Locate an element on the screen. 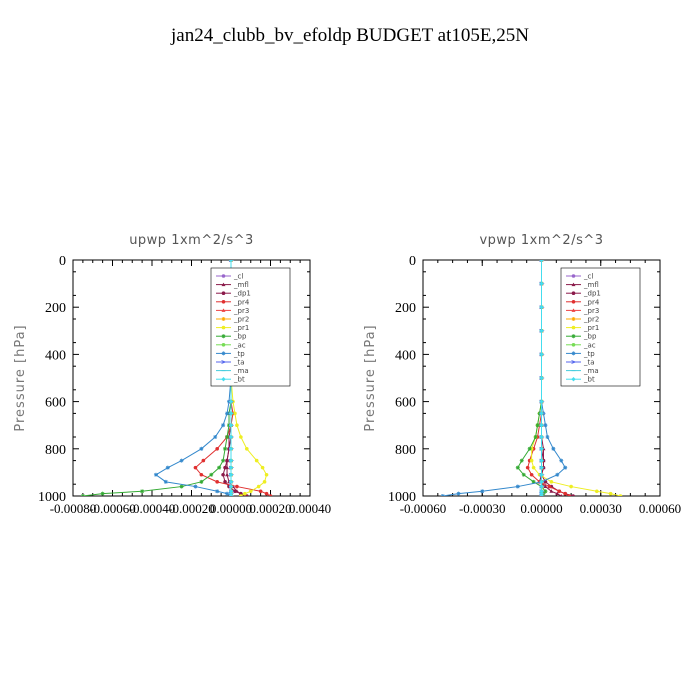  y-axis-title: Pressure [hPa] is located at coordinates (370, 377).